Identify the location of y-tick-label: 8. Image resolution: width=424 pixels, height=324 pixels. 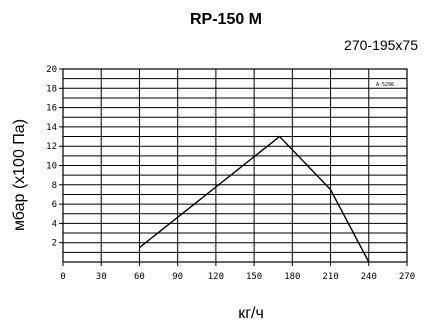
(54, 186).